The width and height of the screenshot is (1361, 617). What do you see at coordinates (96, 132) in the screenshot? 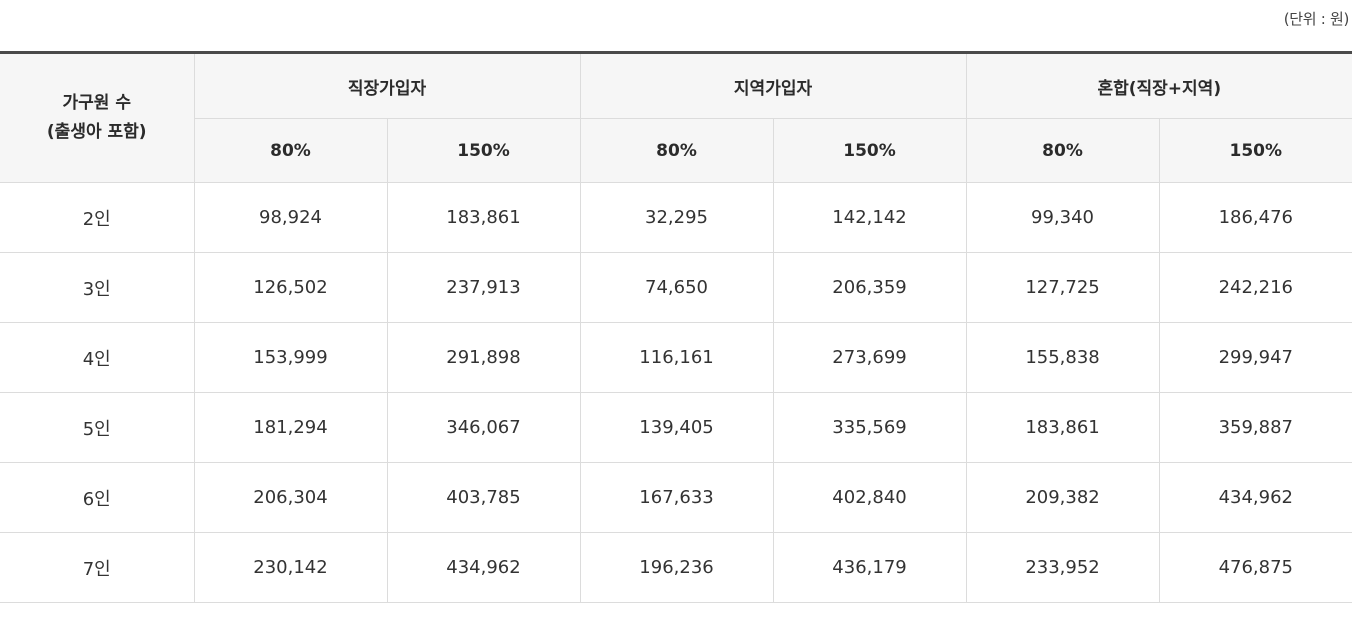
I see `header-household-line2: (출생아 포함)` at bounding box center [96, 132].